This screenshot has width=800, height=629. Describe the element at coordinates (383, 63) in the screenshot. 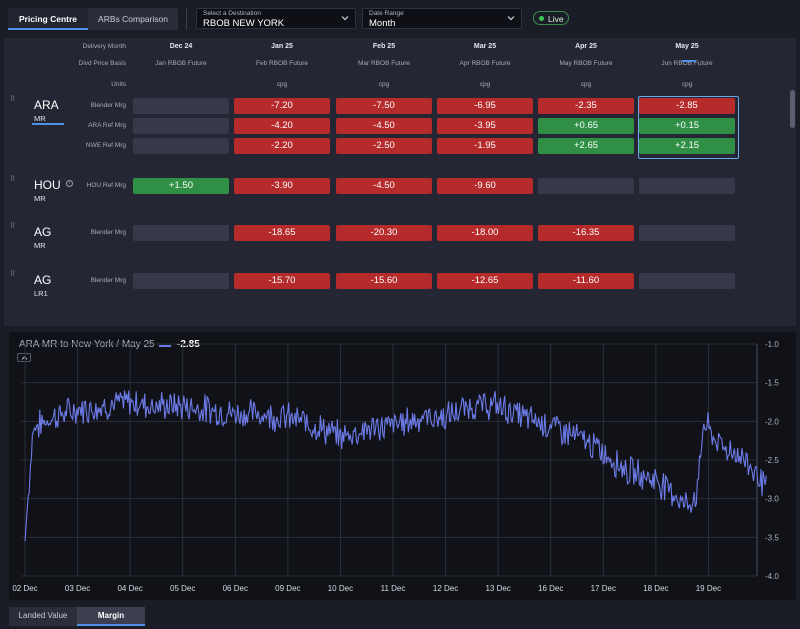

I see `column-basis-header: Mar RBOB Future` at that location.